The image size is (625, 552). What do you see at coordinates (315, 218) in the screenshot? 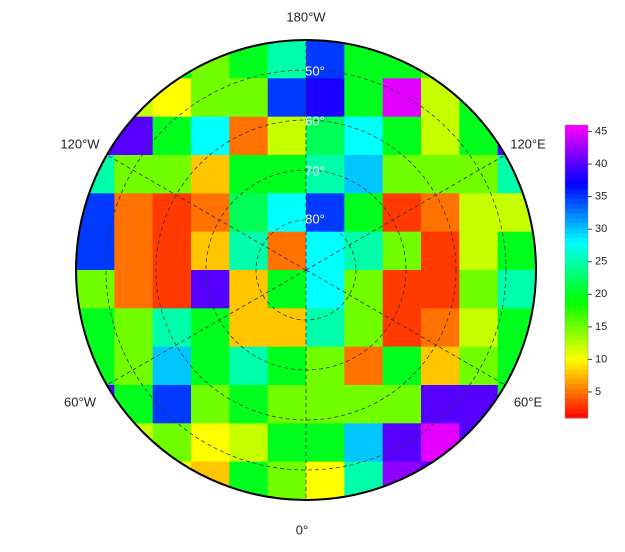
I see `lat-label: 80°` at bounding box center [315, 218].